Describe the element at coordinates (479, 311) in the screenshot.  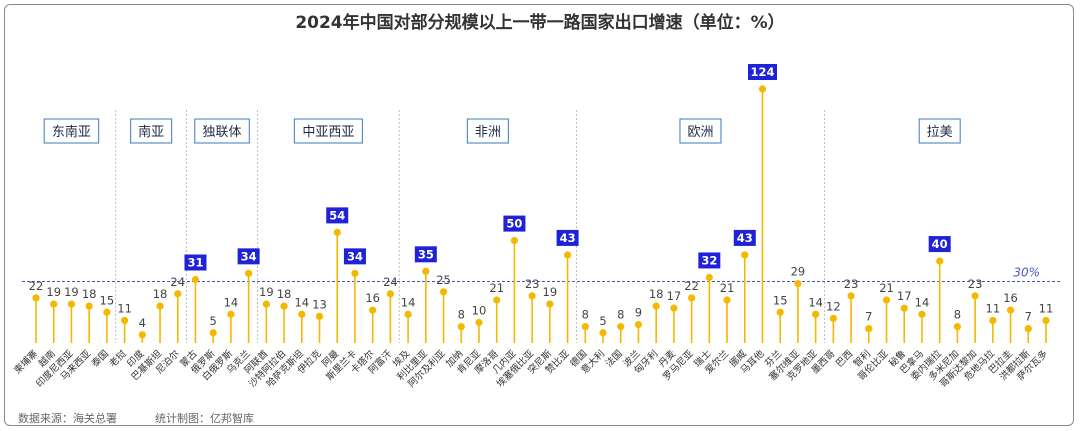
I see `data-label: 10` at that location.